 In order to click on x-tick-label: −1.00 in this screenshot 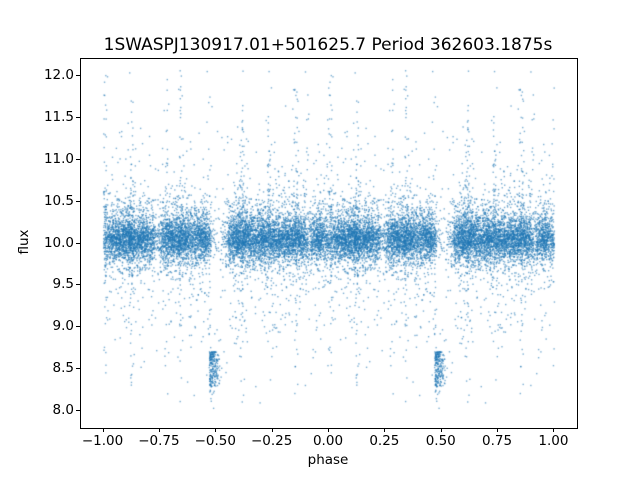, I will do `click(102, 441)`.